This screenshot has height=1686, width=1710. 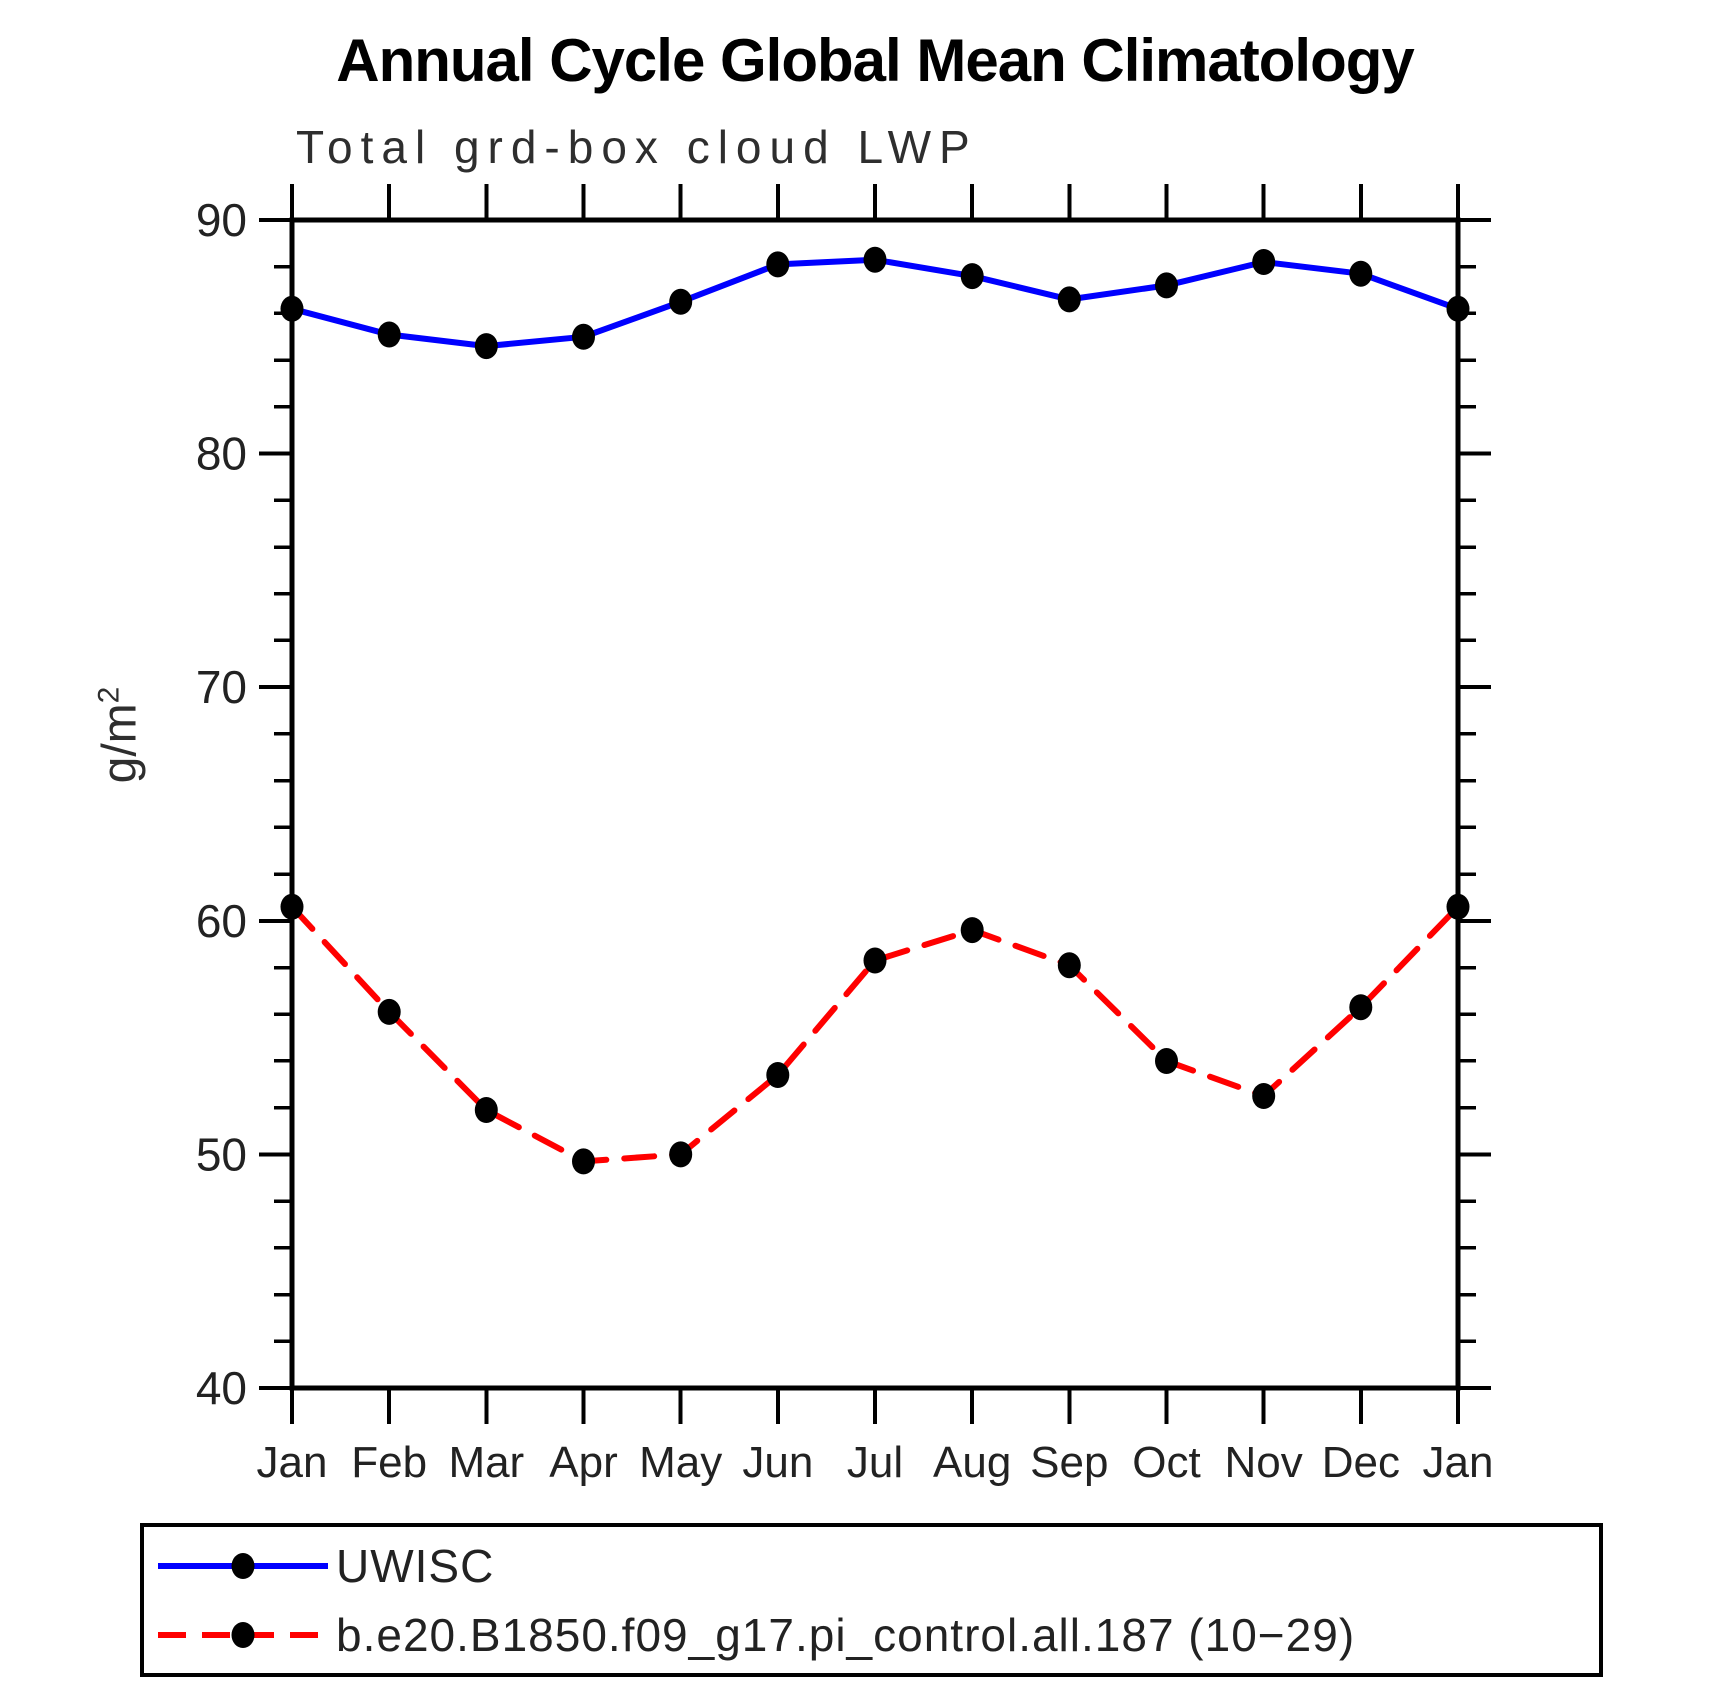 I want to click on x-tick-label: Jun, so click(x=777, y=1462).